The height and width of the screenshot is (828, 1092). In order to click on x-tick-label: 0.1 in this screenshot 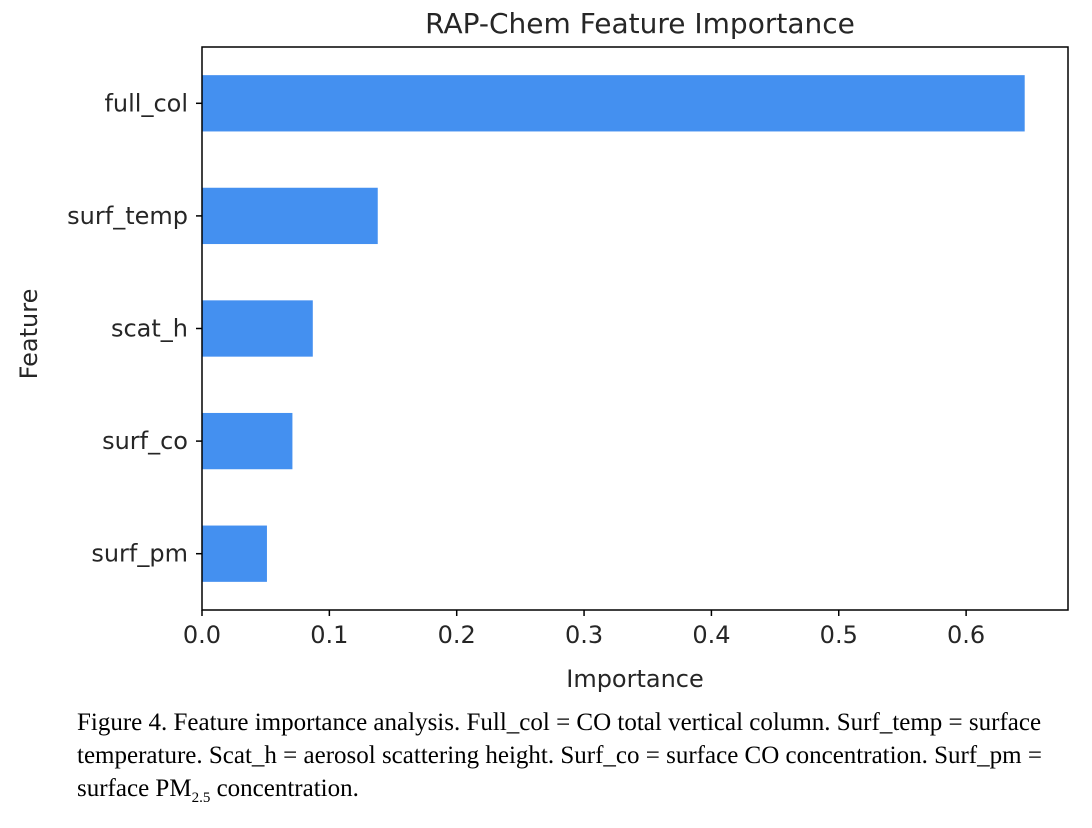, I will do `click(329, 635)`.